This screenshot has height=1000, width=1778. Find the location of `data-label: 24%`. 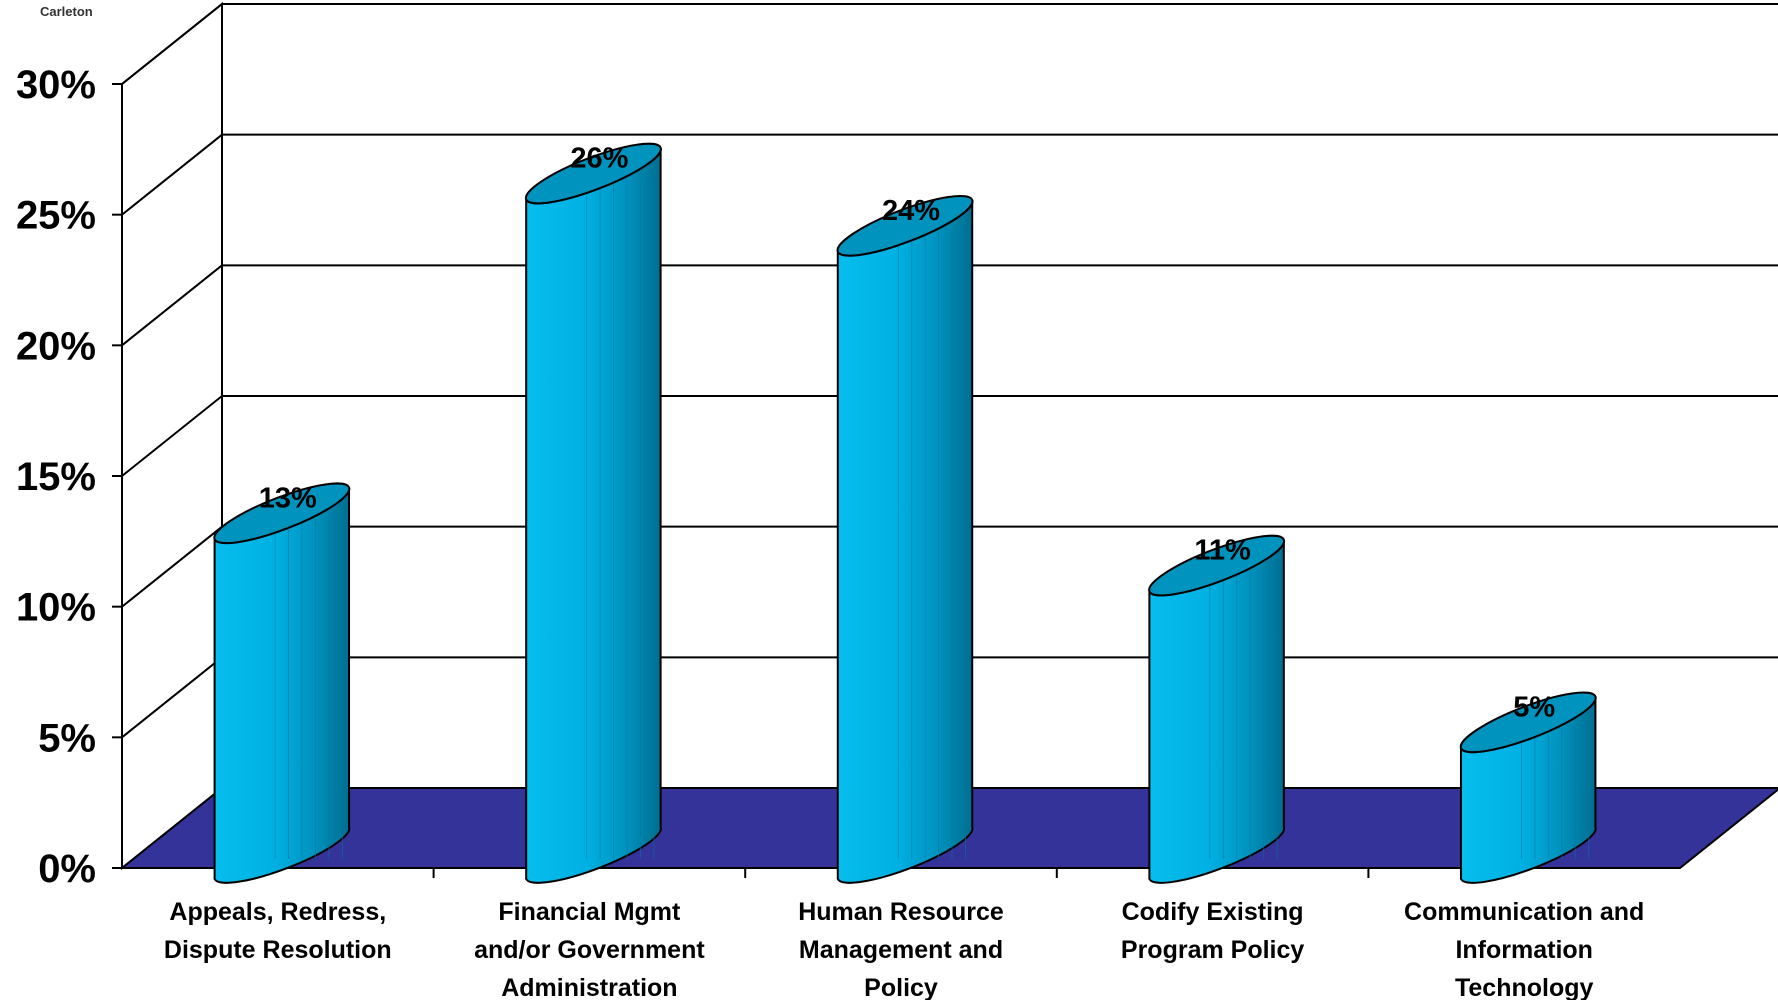

data-label: 24% is located at coordinates (911, 211).